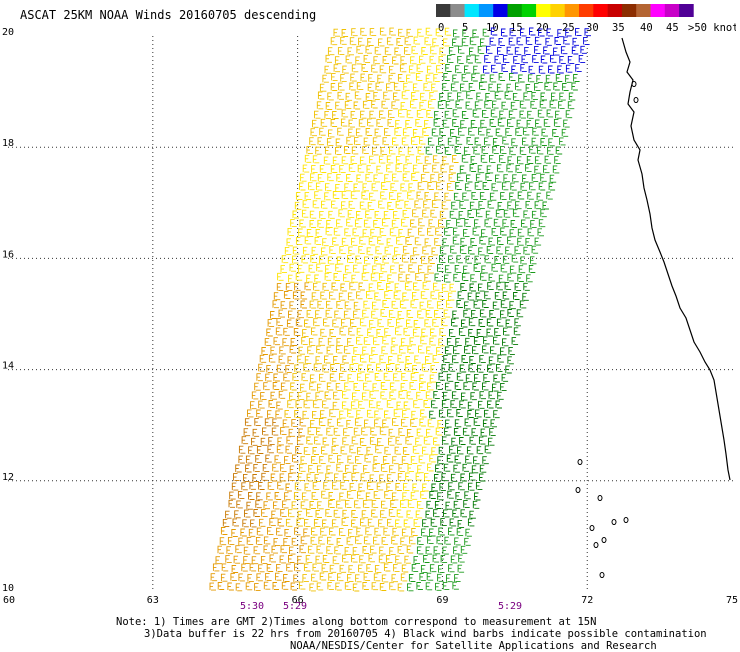  What do you see at coordinates (587, 600) in the screenshot?
I see `lon-label: 72` at bounding box center [587, 600].